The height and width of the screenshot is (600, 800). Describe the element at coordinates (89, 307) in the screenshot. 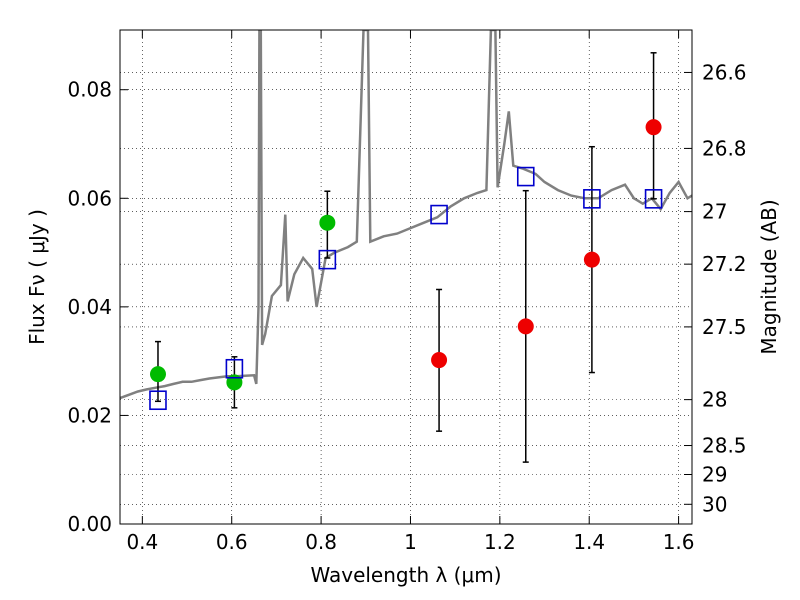

I see `y-tick-label: 0.04` at that location.